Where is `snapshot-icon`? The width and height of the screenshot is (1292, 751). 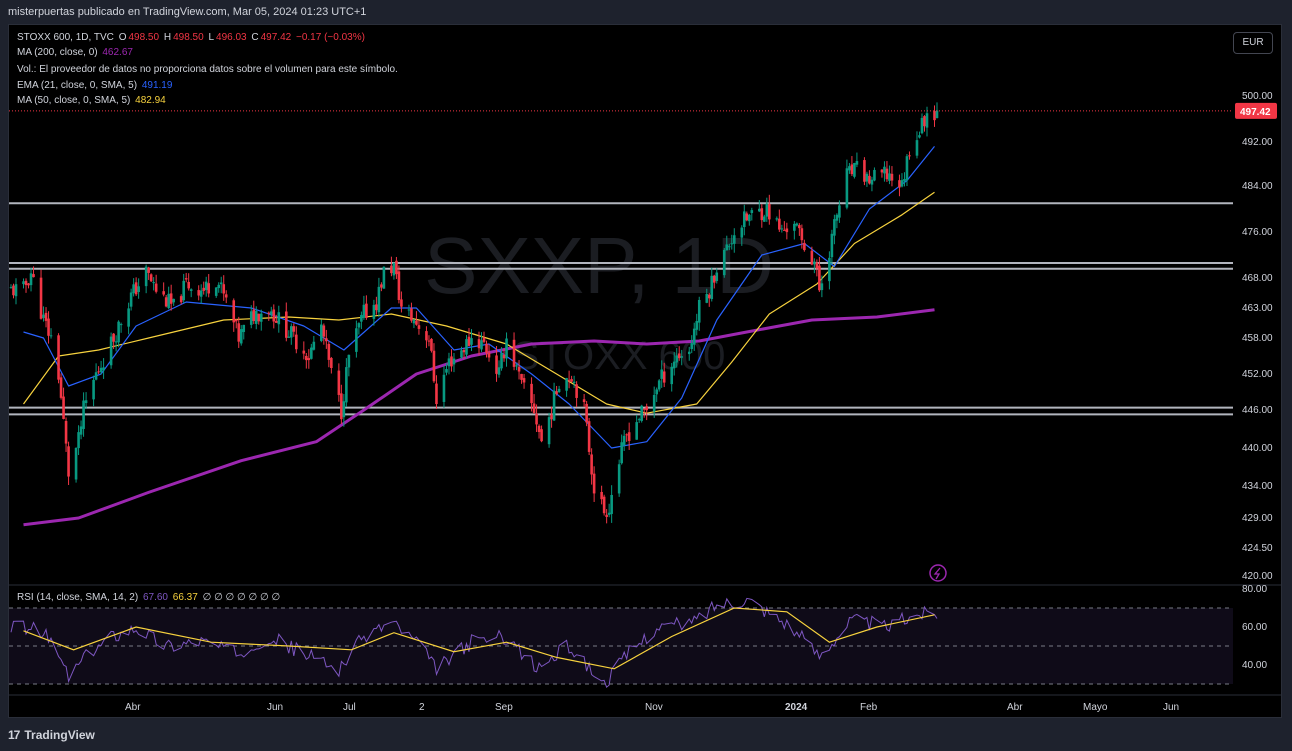
snapshot-icon is located at coordinates (938, 573).